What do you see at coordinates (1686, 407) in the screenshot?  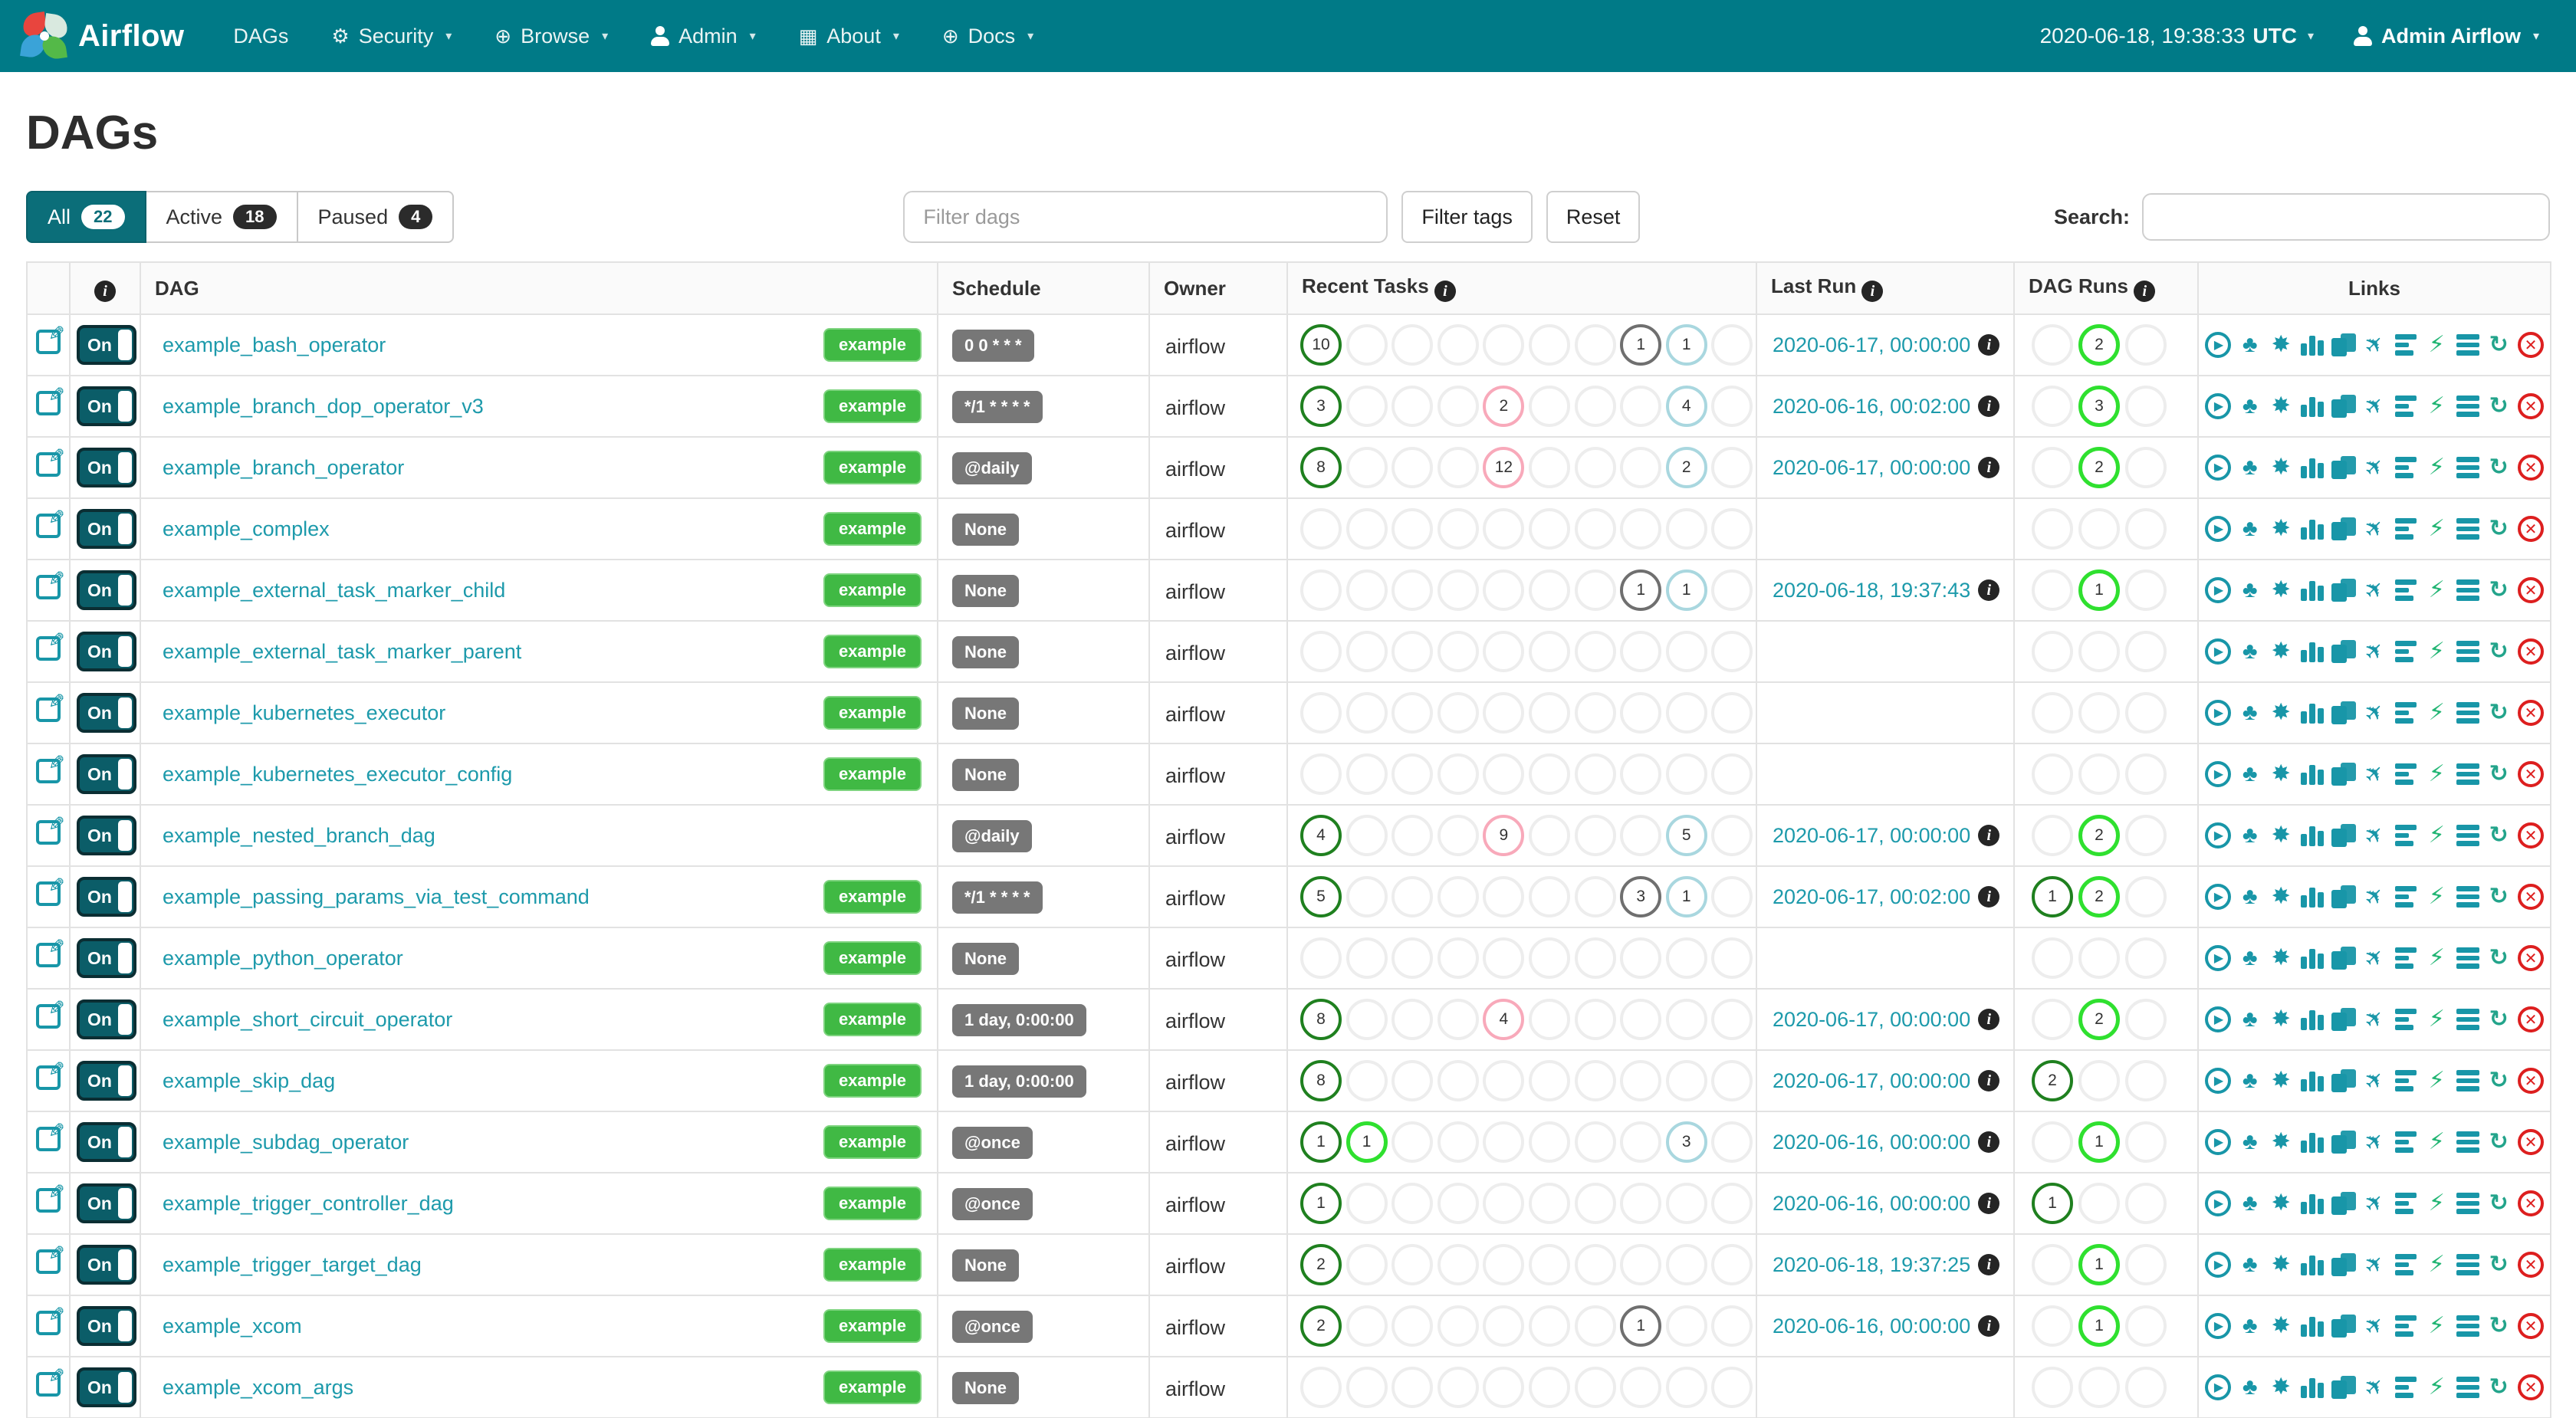 I see `task-state-circle-none_status: 4` at bounding box center [1686, 407].